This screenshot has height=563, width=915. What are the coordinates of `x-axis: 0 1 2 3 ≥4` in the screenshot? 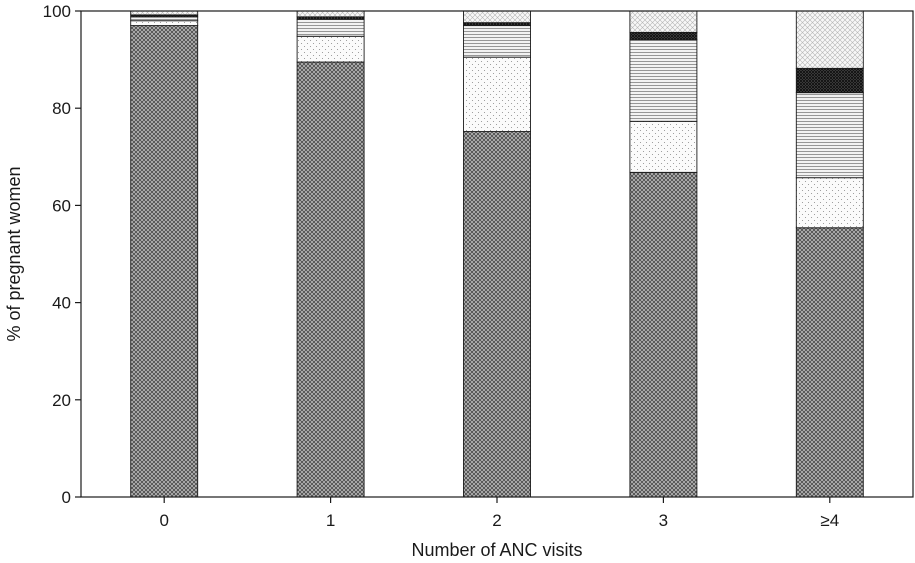 It's located at (499, 513).